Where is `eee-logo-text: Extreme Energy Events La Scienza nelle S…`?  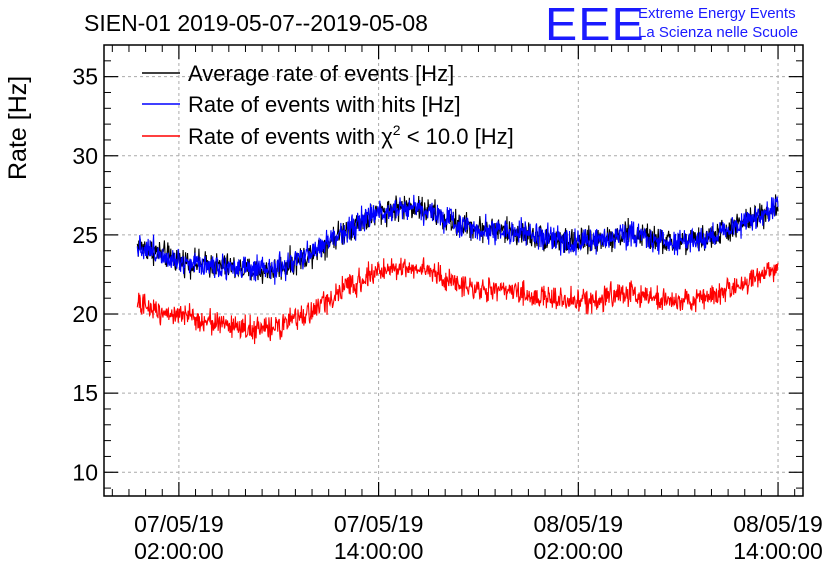
eee-logo-text: Extreme Energy Events La Scienza nelle S… is located at coordinates (718, 23).